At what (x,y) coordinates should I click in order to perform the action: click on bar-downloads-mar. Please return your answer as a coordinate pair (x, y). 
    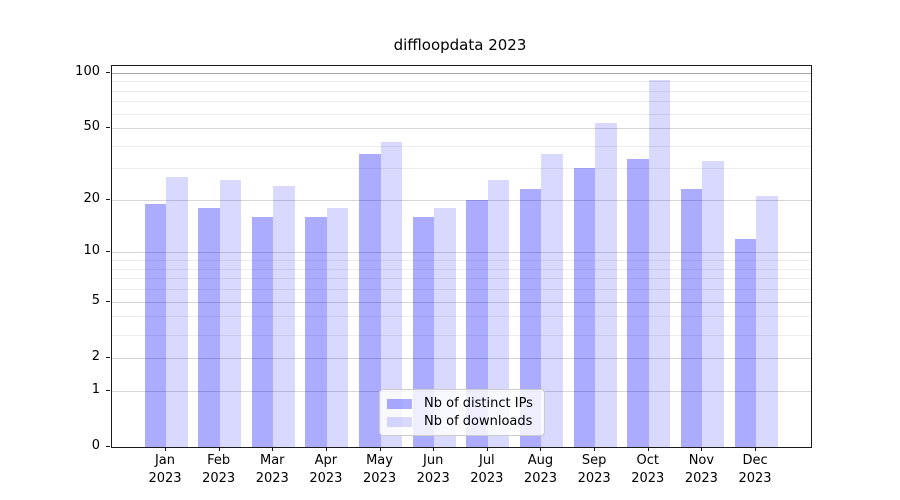
    Looking at the image, I should click on (284, 316).